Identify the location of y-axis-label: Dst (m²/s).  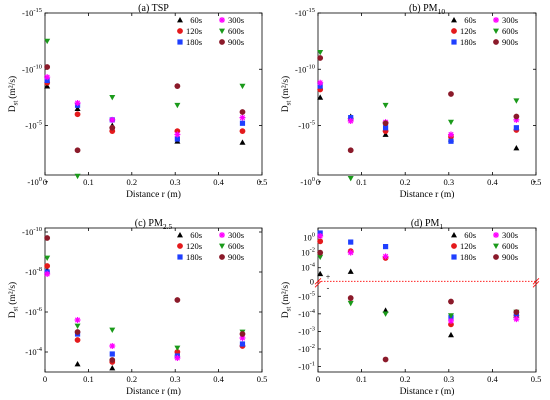
(13, 300).